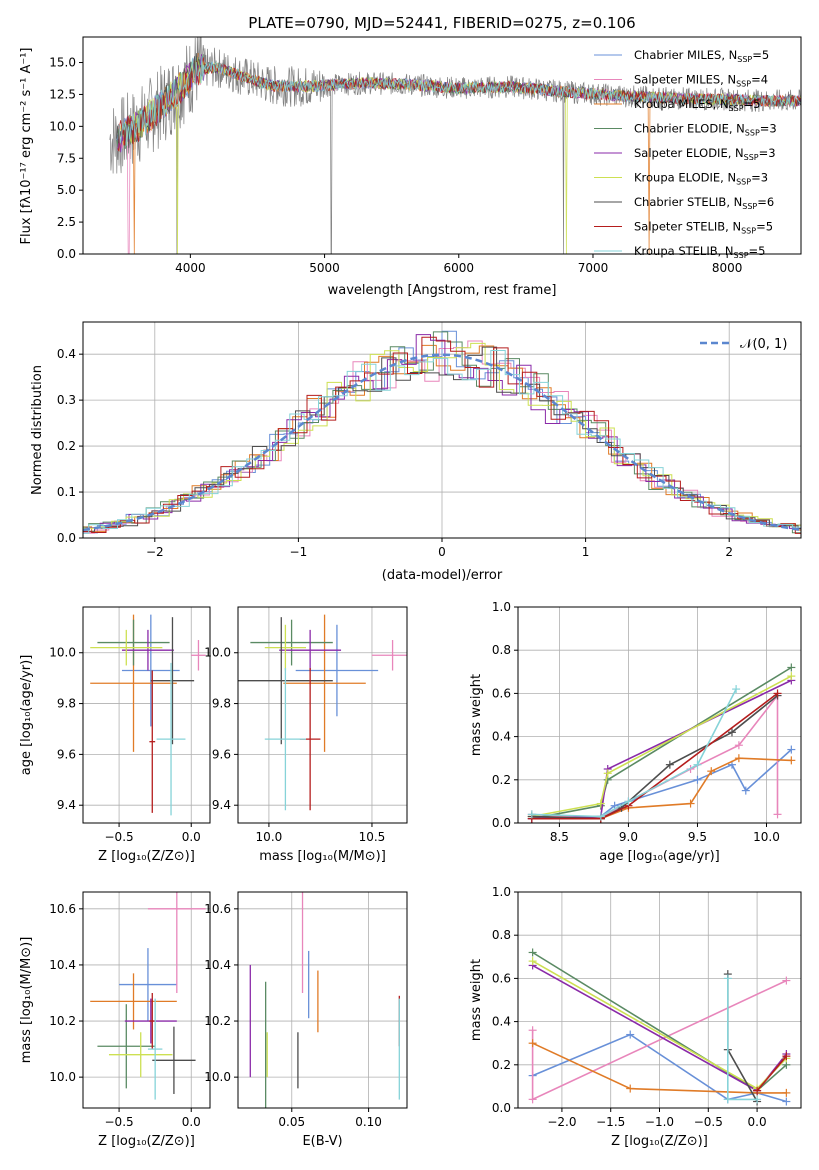  I want to click on spectrum-ytick-label: 0.0, so click(66, 254).